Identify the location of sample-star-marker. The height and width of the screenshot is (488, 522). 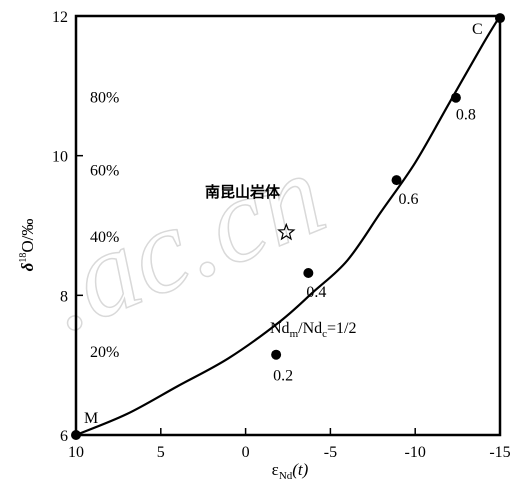
(286, 231).